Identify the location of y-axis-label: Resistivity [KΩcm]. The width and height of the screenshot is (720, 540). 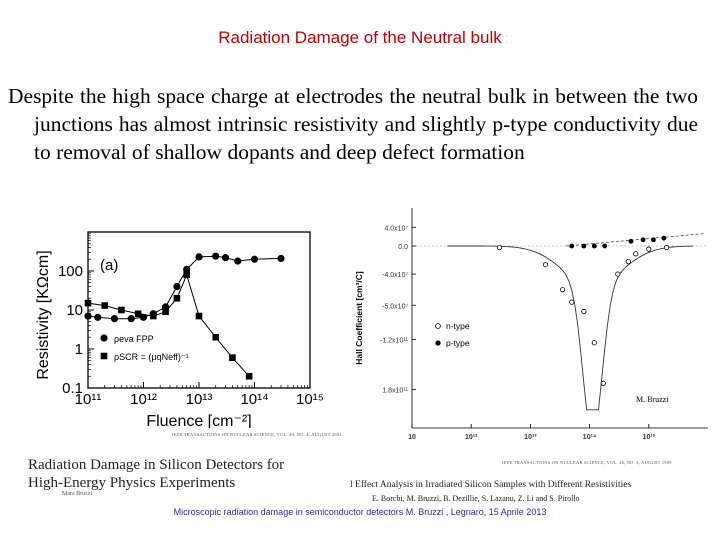
(43, 314).